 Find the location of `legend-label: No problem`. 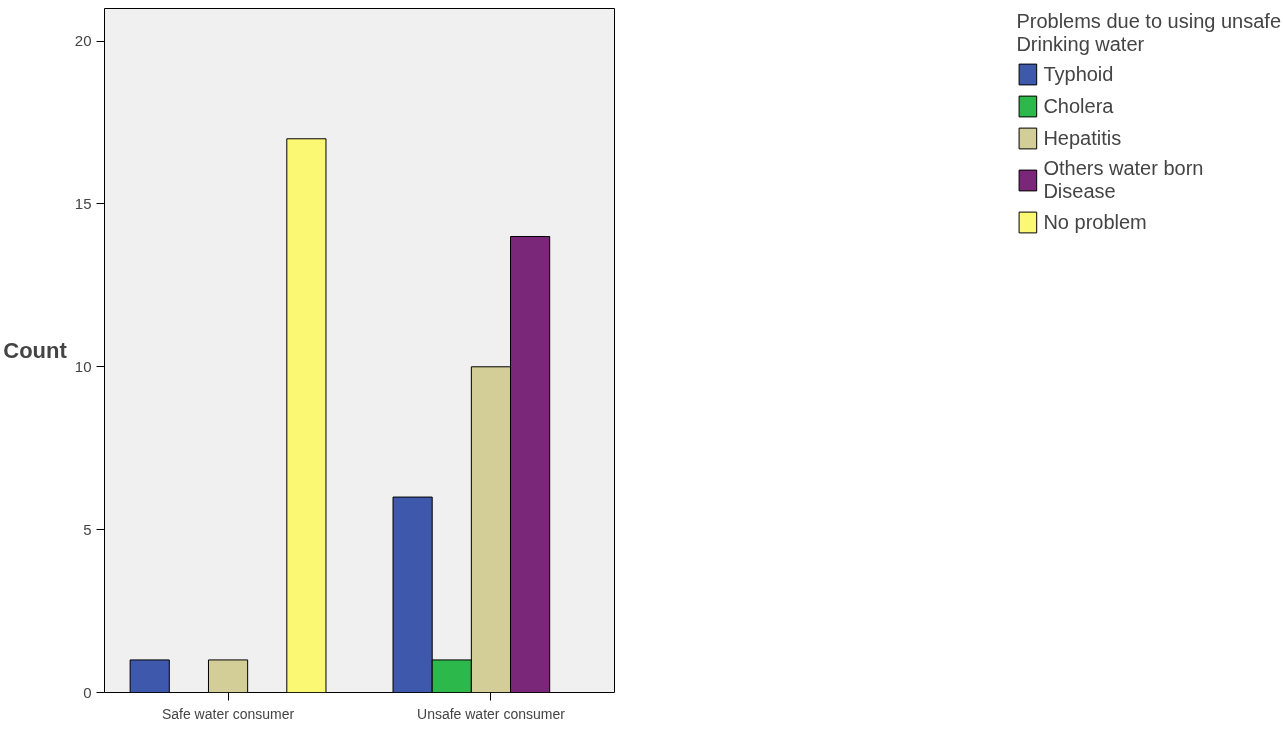

legend-label: No problem is located at coordinates (1095, 222).